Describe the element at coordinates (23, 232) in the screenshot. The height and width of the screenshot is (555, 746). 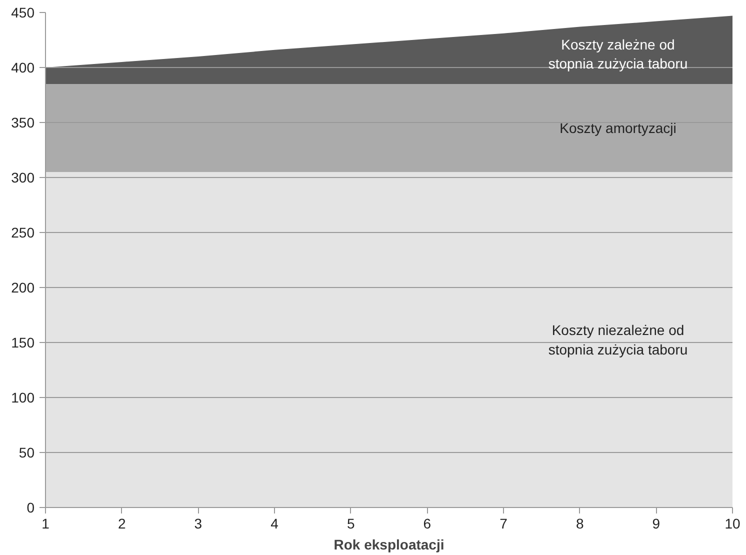
I see `y-tick-label: 250` at that location.